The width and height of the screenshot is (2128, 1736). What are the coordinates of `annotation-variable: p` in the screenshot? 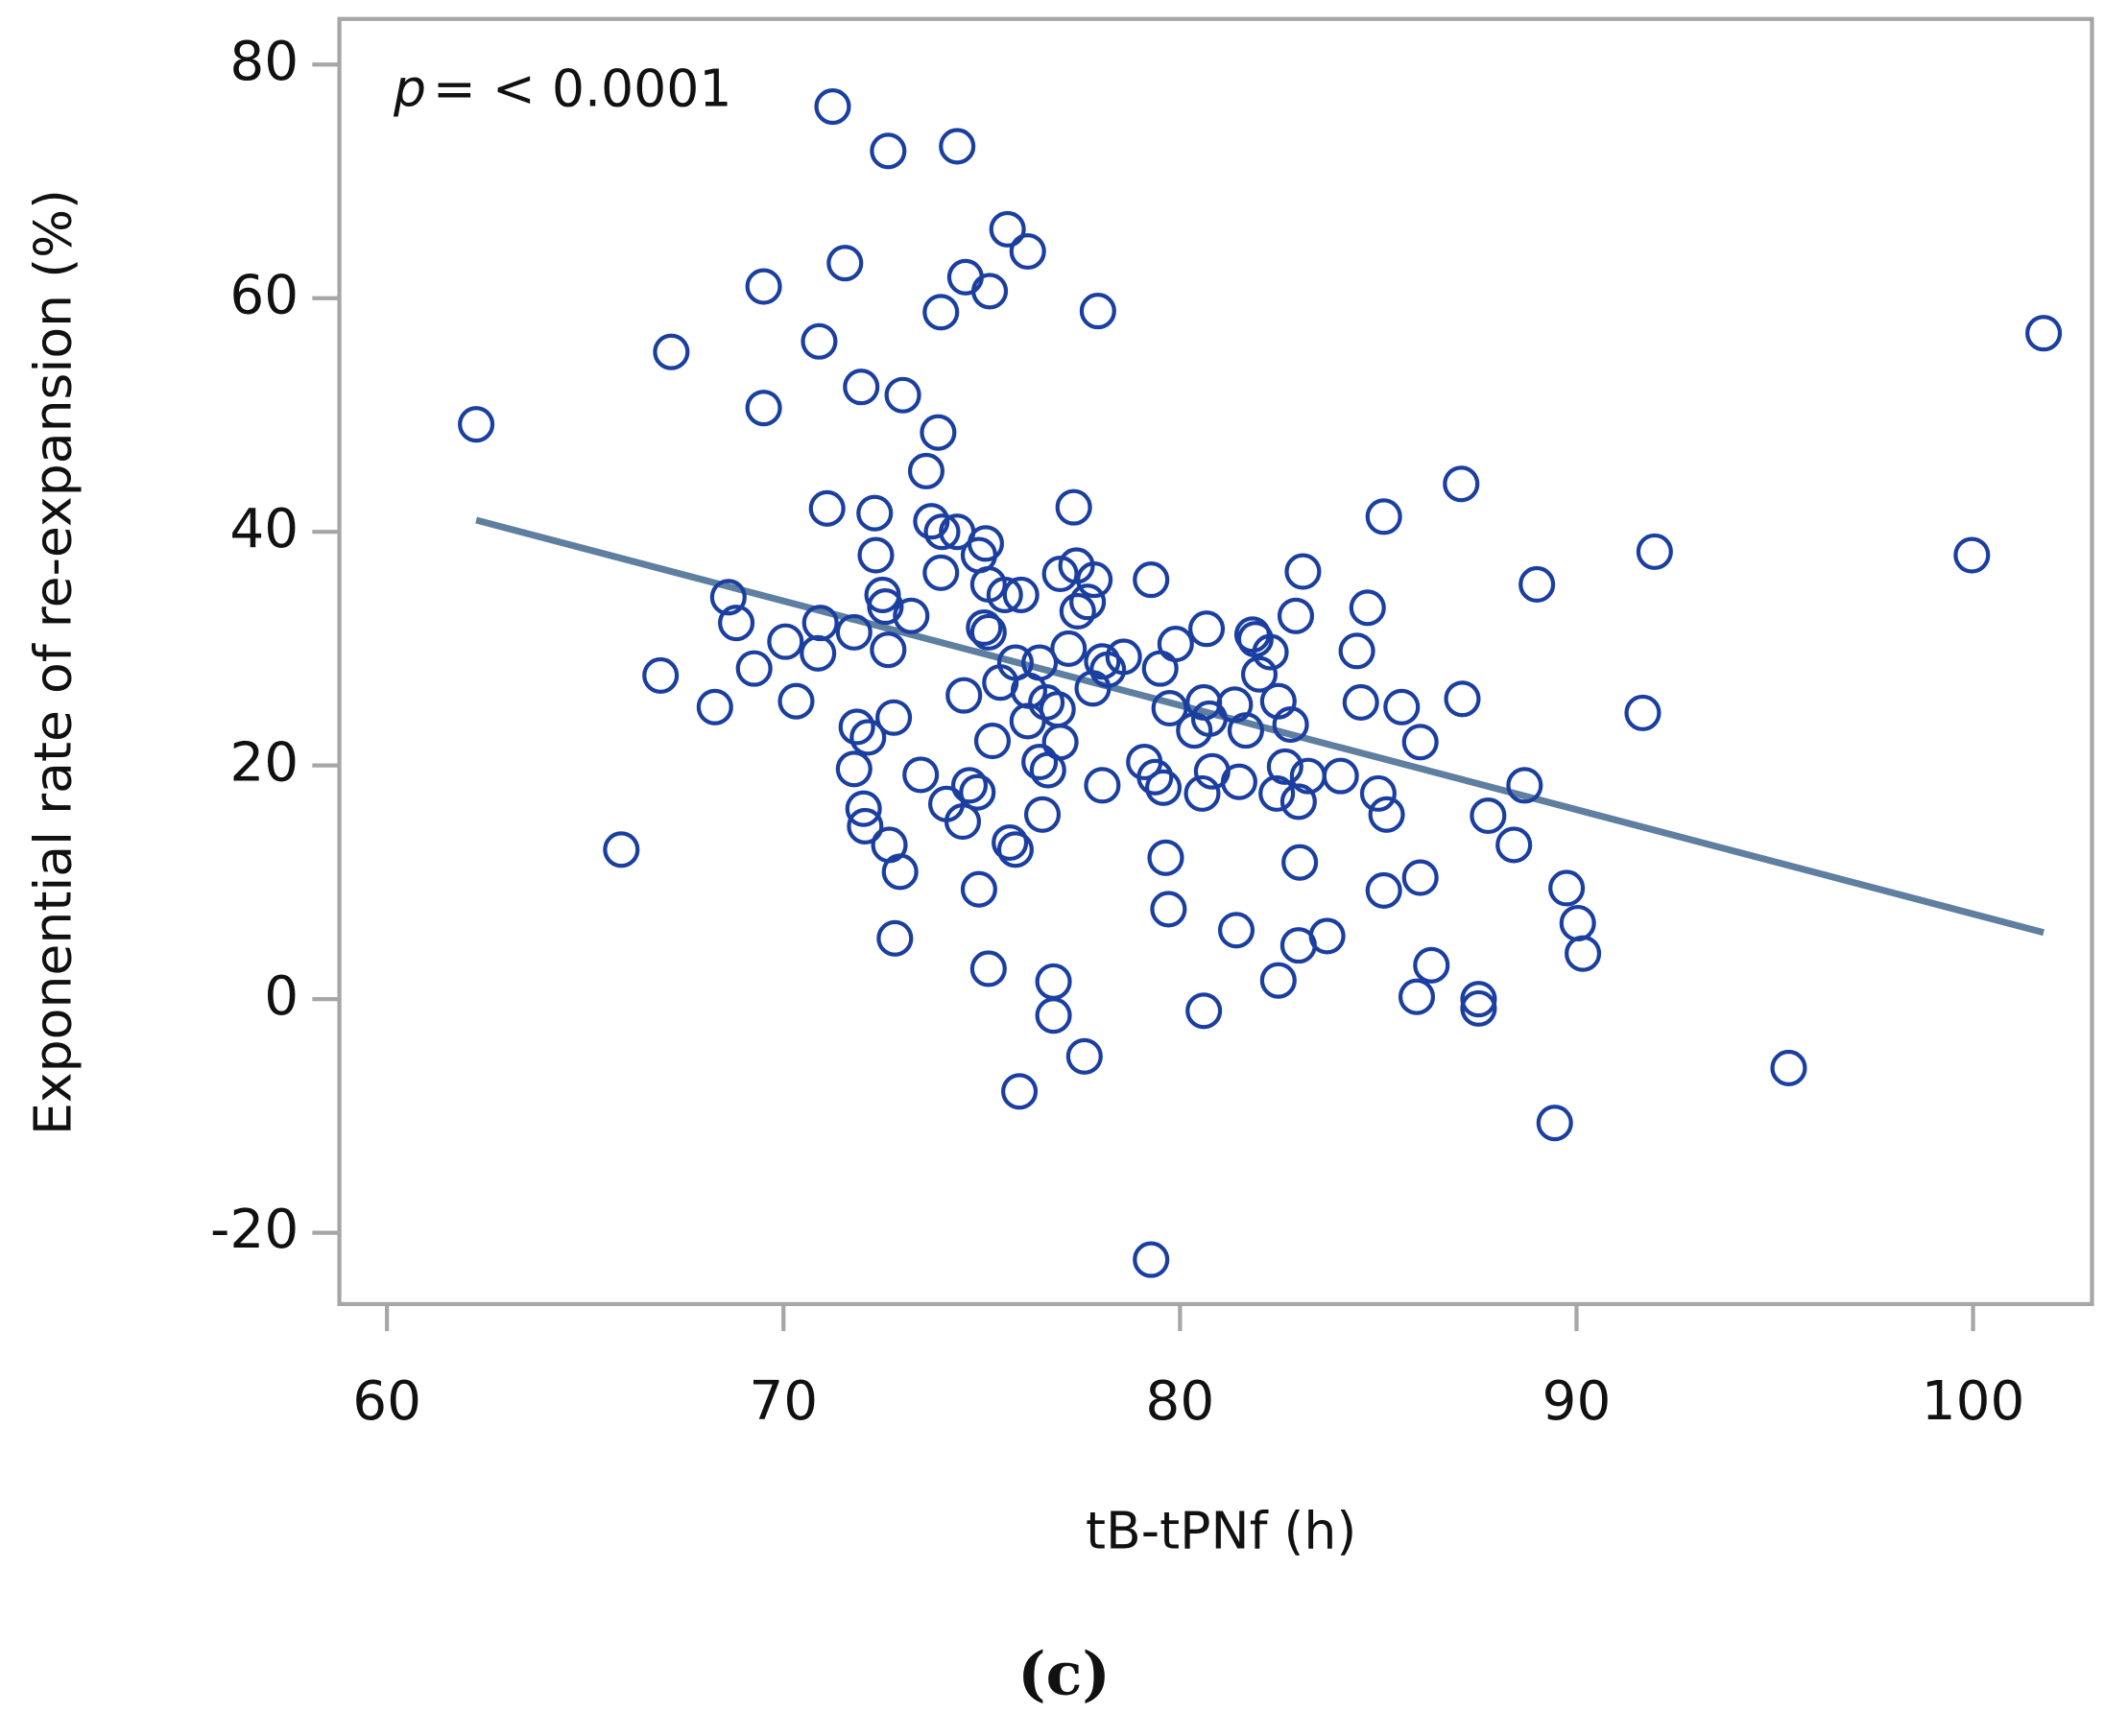 It's located at (409, 89).